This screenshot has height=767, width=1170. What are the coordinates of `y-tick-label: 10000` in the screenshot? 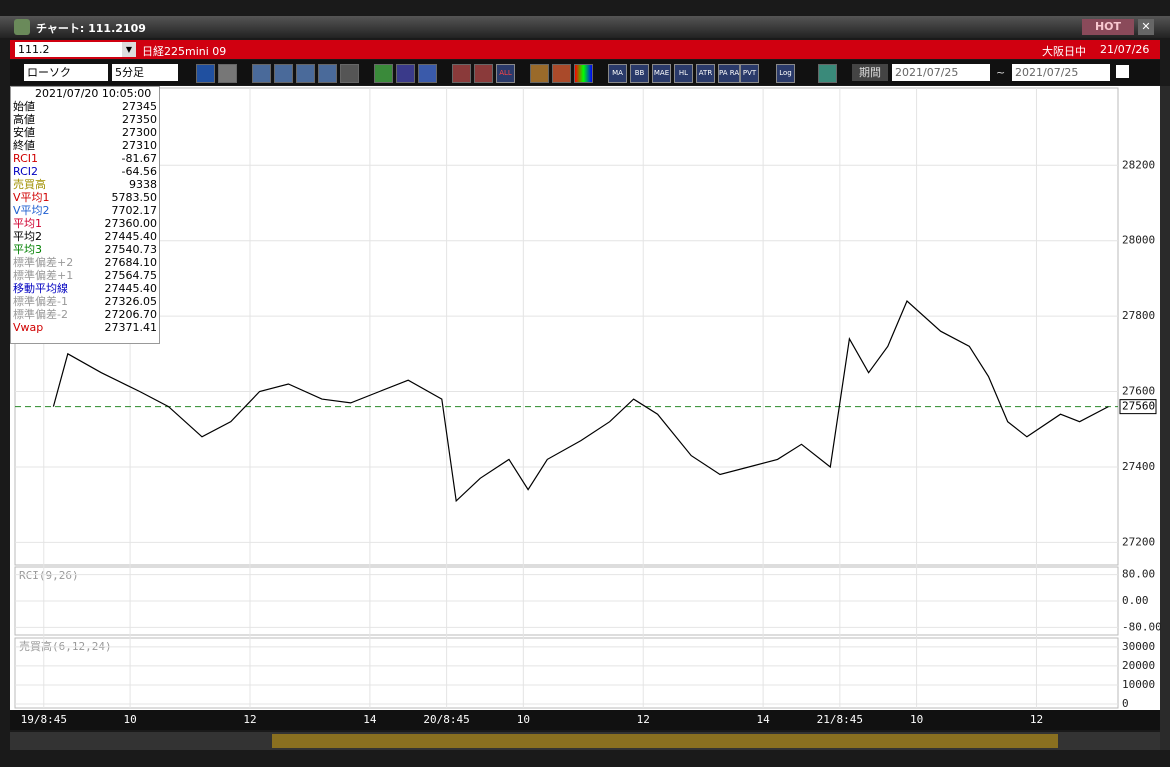 It's located at (1138, 684).